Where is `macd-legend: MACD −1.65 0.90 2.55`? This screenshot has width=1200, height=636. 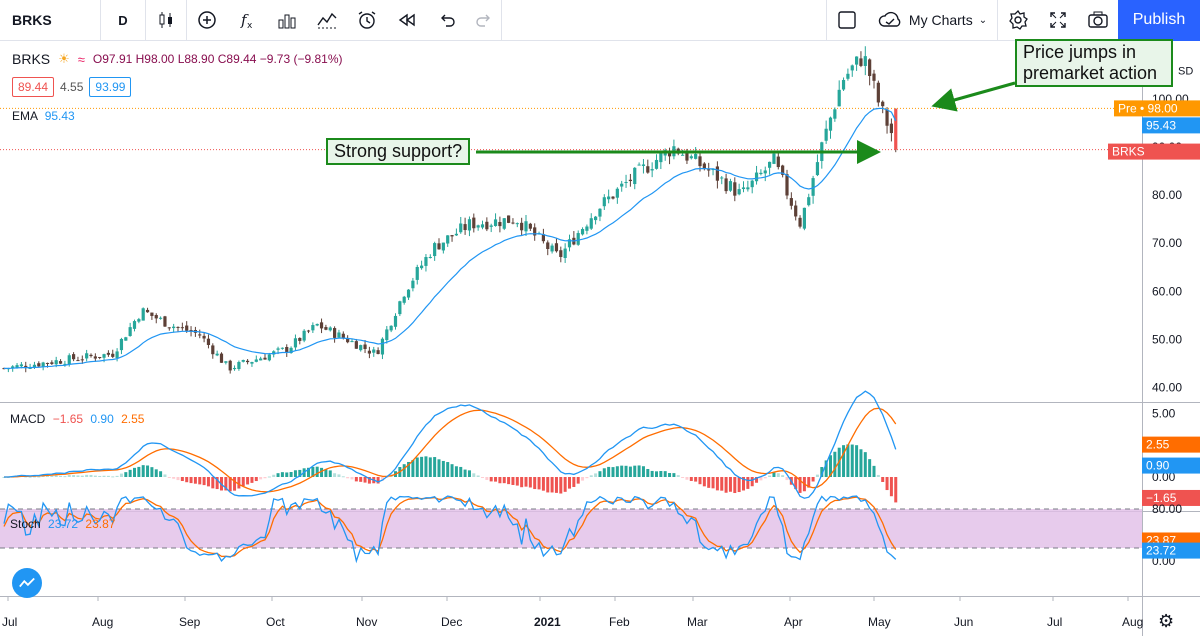 macd-legend: MACD −1.65 0.90 2.55 is located at coordinates (77, 419).